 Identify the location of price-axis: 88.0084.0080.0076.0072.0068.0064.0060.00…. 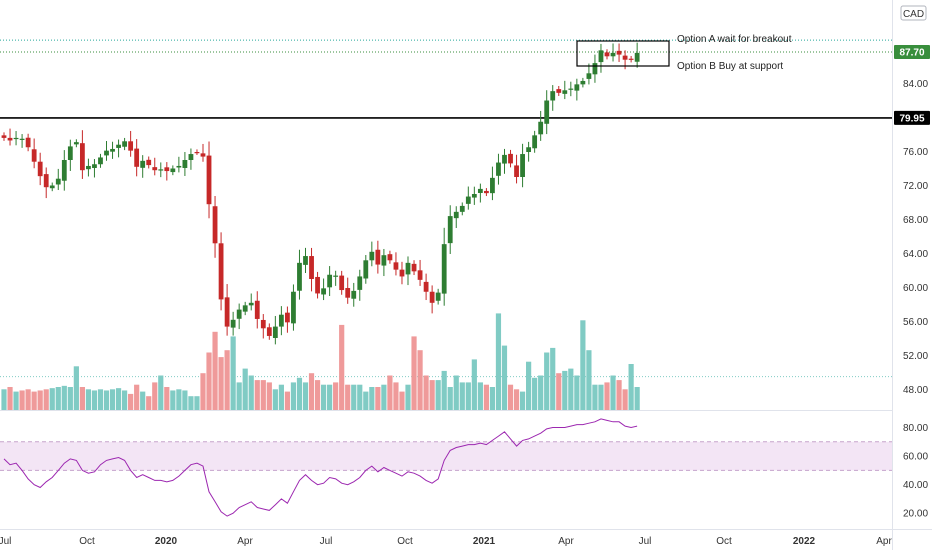
(911, 275).